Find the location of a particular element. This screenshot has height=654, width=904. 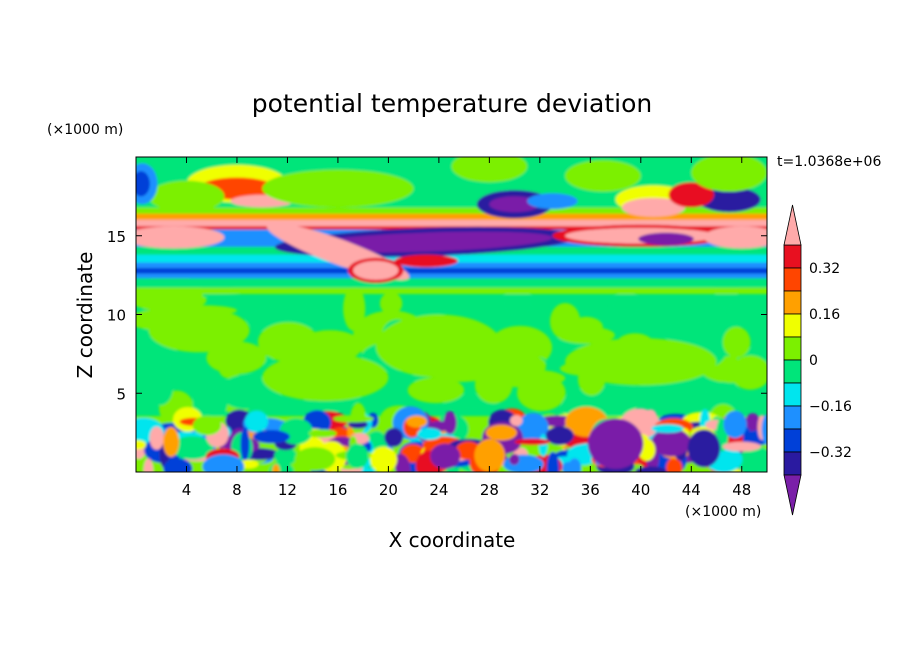

x-tick-label: 32 is located at coordinates (539, 490).